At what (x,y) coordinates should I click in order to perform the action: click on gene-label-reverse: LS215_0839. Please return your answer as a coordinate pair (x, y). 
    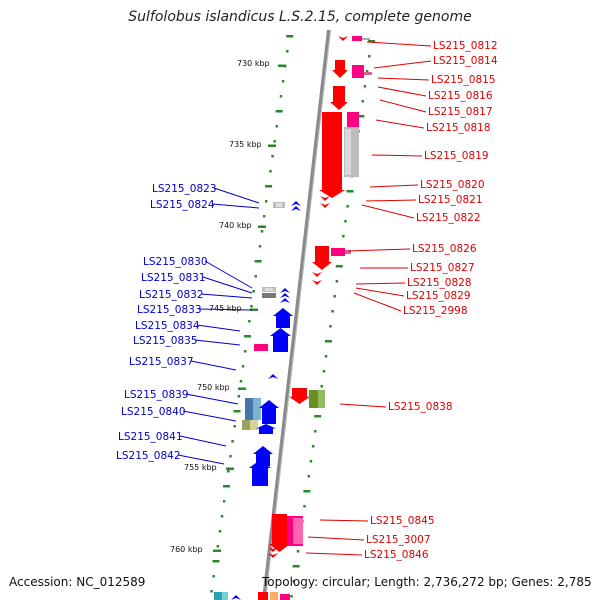
    Looking at the image, I should click on (156, 395).